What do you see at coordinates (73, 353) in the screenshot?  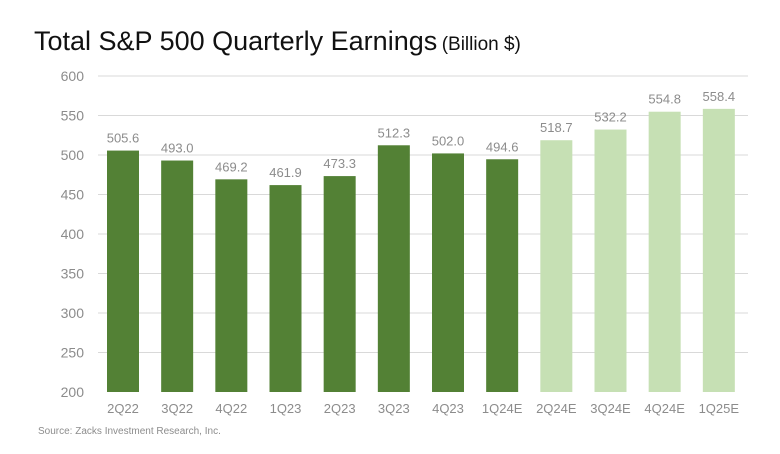 I see `y-tick-label: 250` at bounding box center [73, 353].